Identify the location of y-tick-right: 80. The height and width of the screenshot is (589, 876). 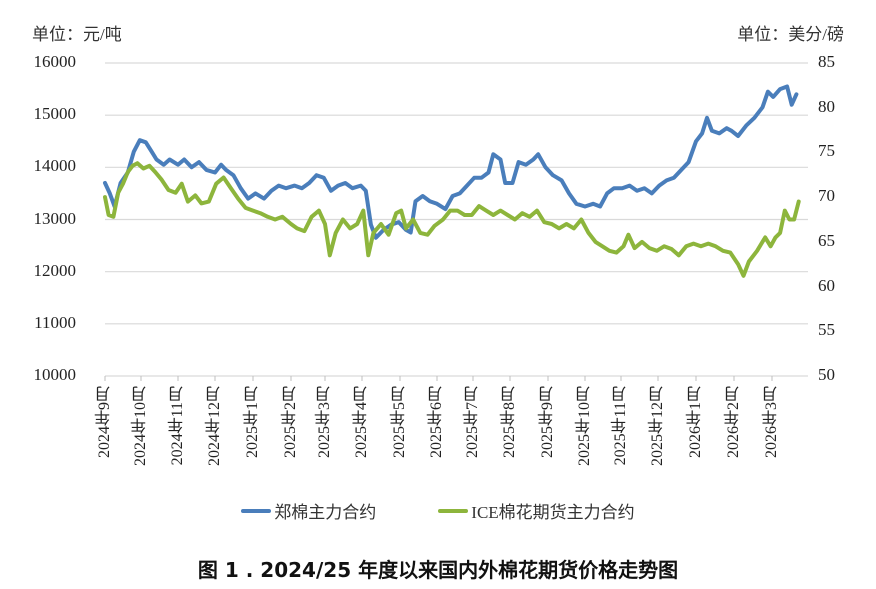
(826, 106).